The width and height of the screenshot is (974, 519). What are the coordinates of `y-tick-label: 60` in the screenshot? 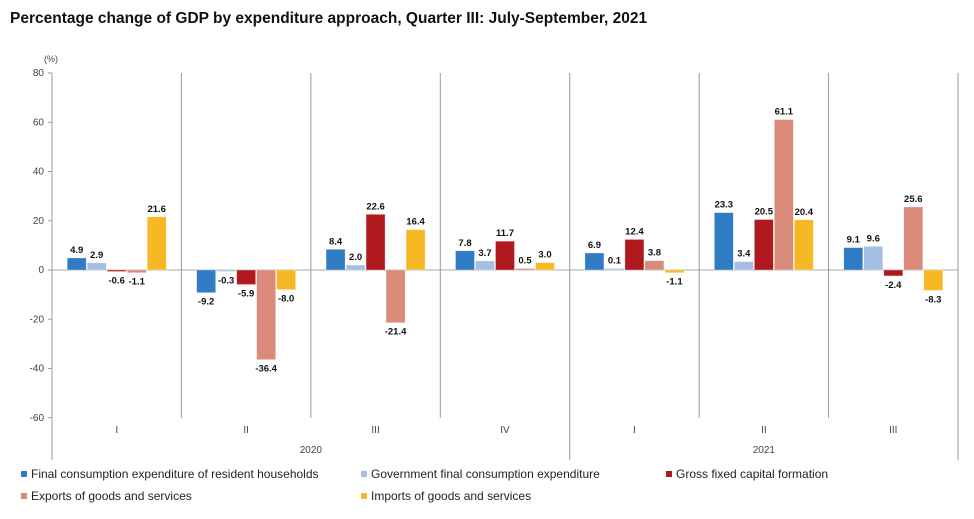 It's located at (39, 122).